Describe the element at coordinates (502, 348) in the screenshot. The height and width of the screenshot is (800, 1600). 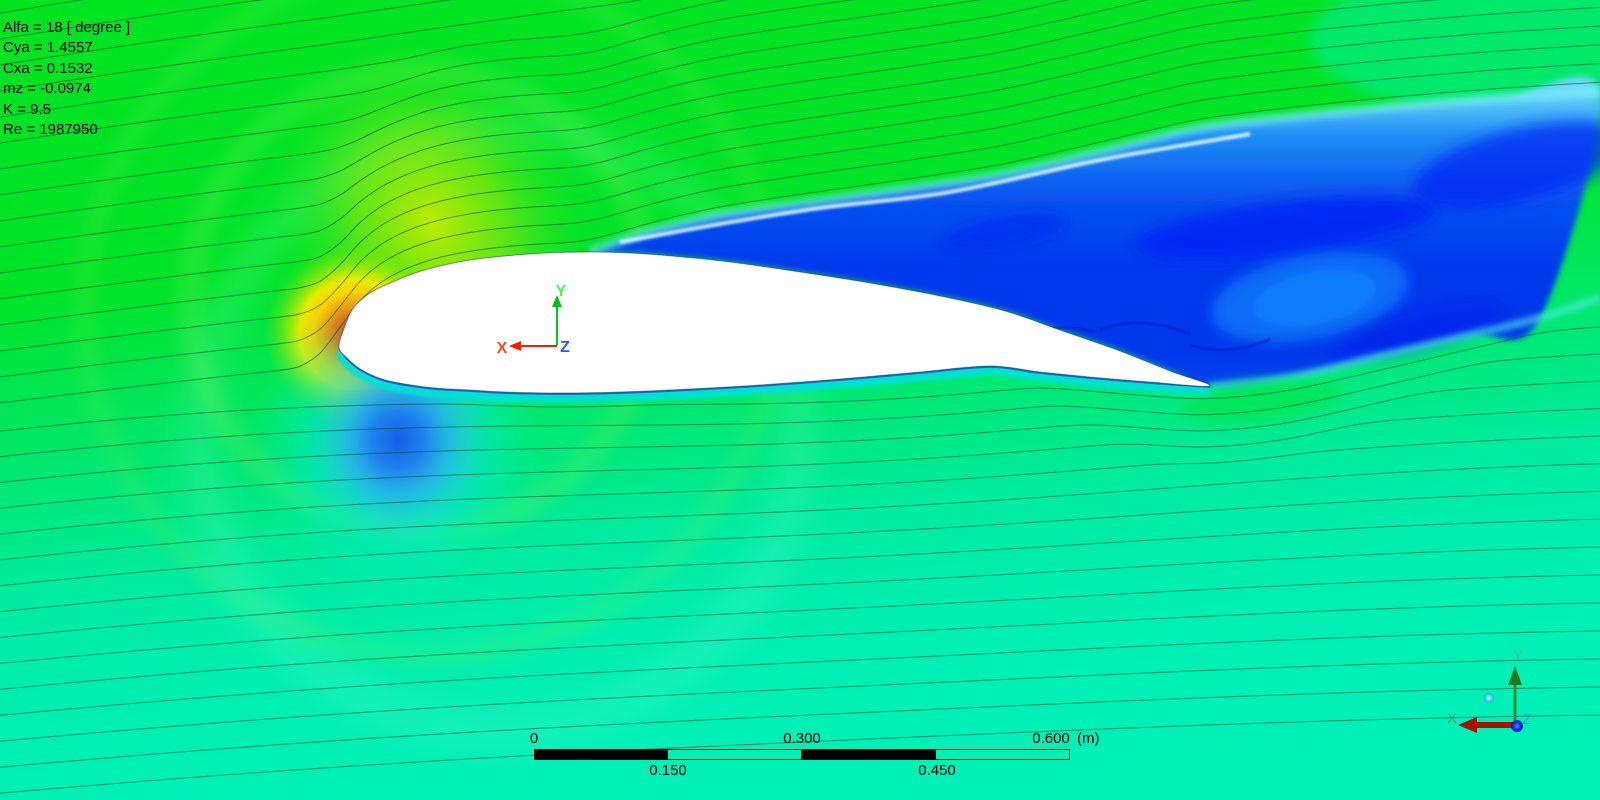
I see `center-axis-x-label: X` at that location.